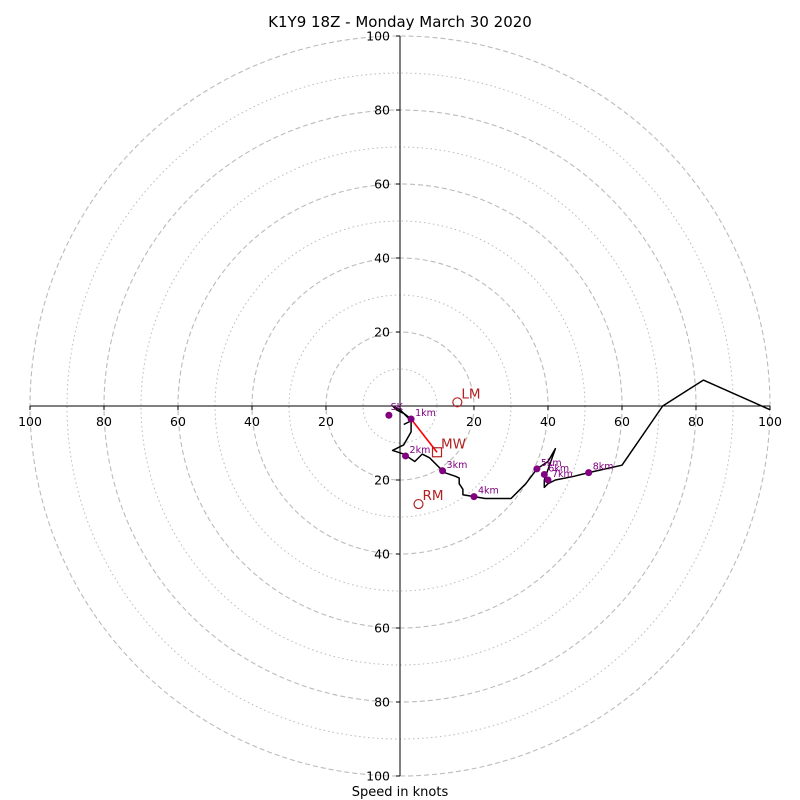 The image size is (800, 800). What do you see at coordinates (558, 468) in the screenshot?
I see `height-marker-label: 6km` at bounding box center [558, 468].